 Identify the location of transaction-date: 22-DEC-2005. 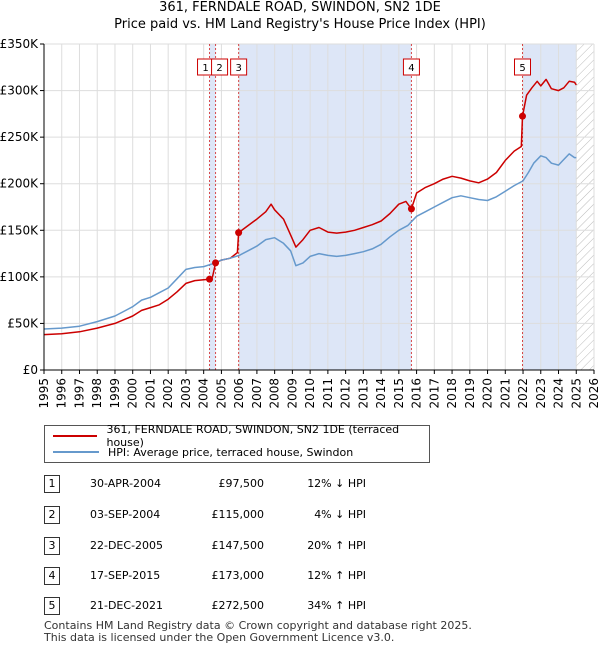
(127, 545).